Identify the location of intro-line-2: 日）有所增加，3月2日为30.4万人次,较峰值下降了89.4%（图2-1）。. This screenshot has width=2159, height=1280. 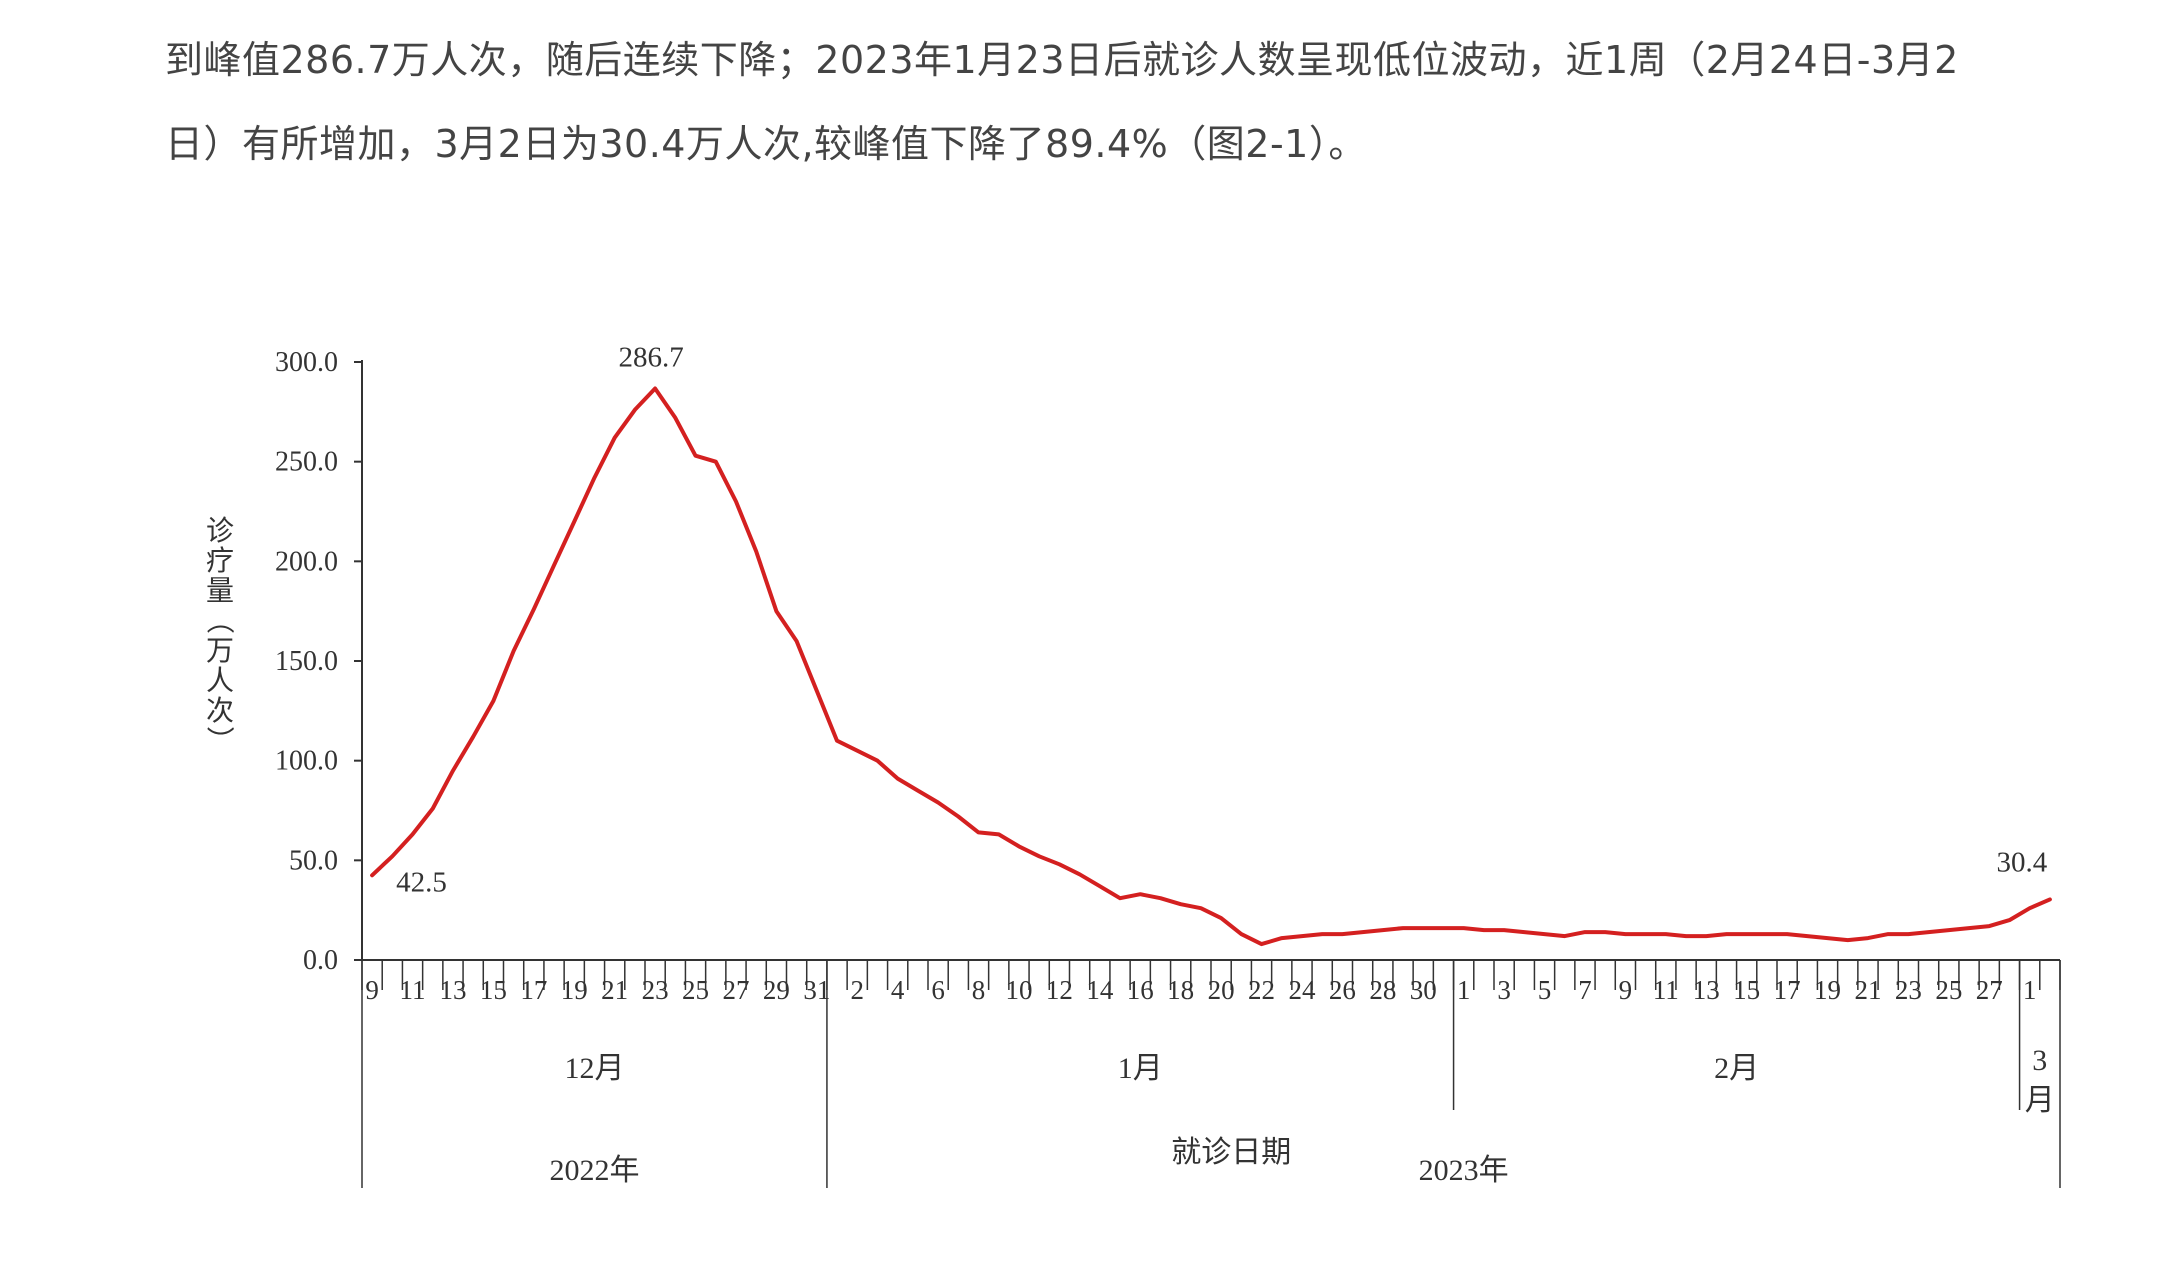
(766, 144).